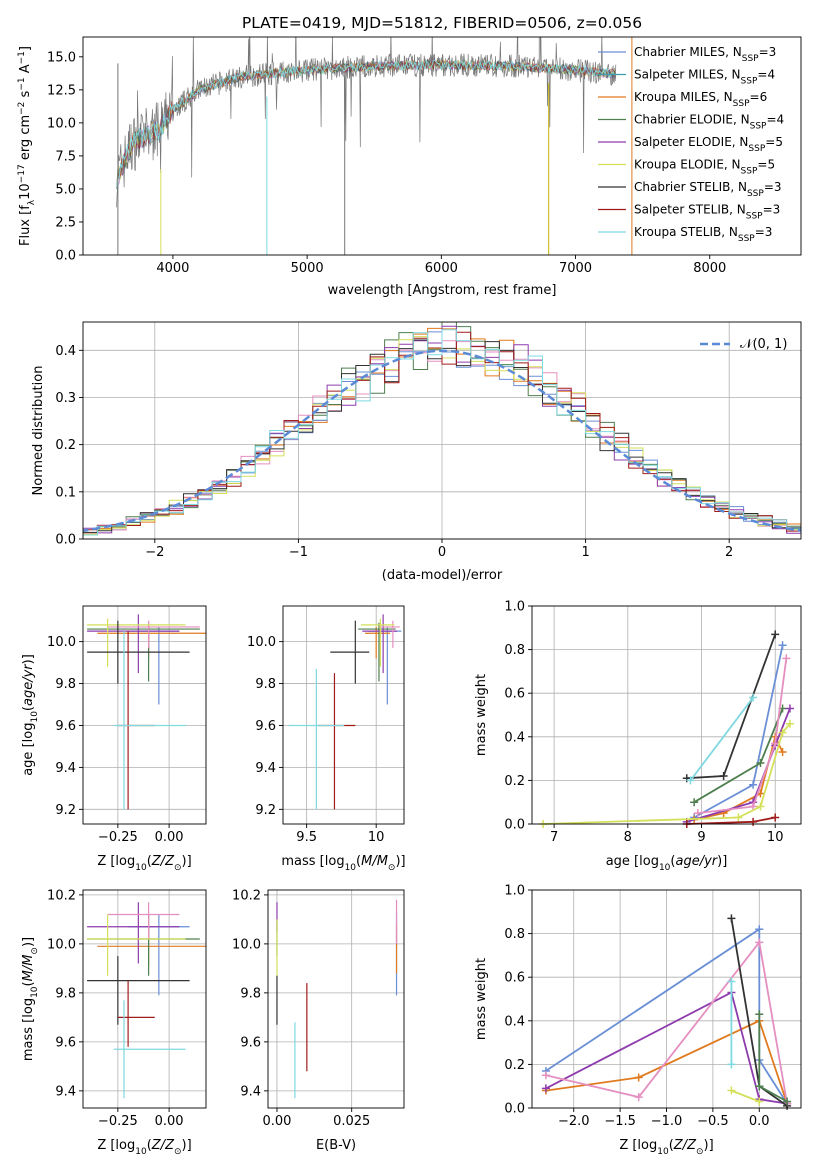  Describe the element at coordinates (169, 1121) in the screenshot. I see `mass_vs_Z-xtick-label: 0.00` at that location.